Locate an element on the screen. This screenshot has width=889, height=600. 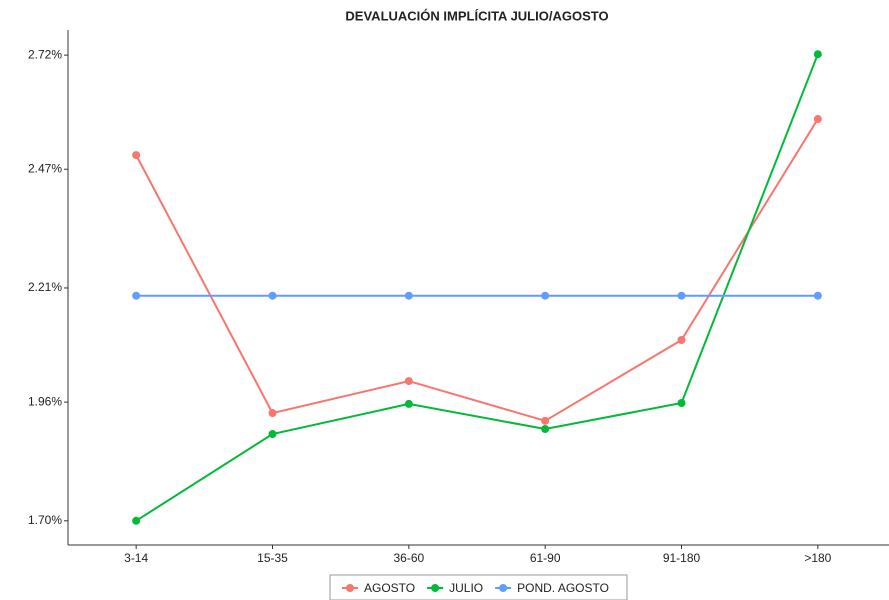
y-tick-label: 1.96% is located at coordinates (45, 401).